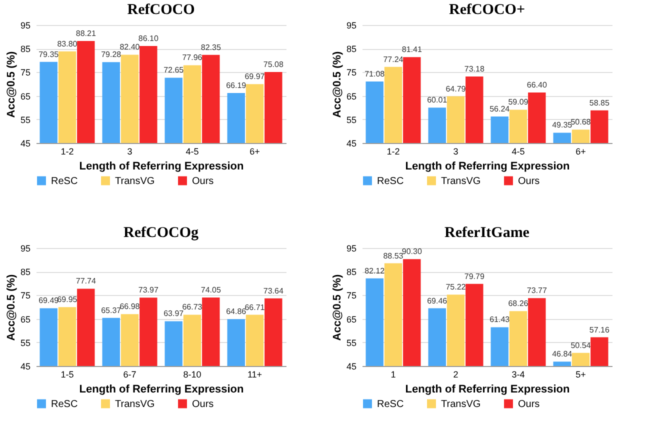 Image resolution: width=652 pixels, height=447 pixels. Describe the element at coordinates (49, 54) in the screenshot. I see `data-label: 79.35` at that location.